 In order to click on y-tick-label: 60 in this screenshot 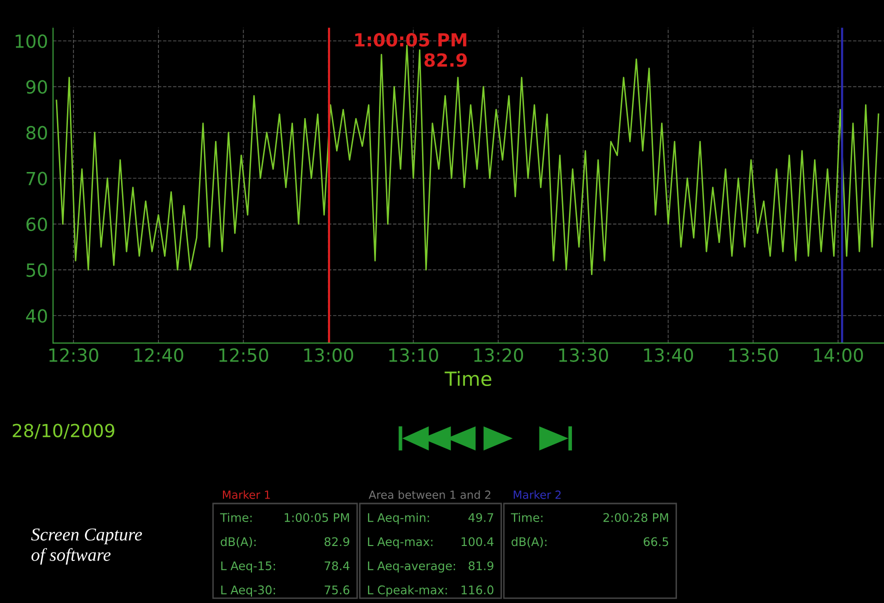, I will do `click(36, 225)`.